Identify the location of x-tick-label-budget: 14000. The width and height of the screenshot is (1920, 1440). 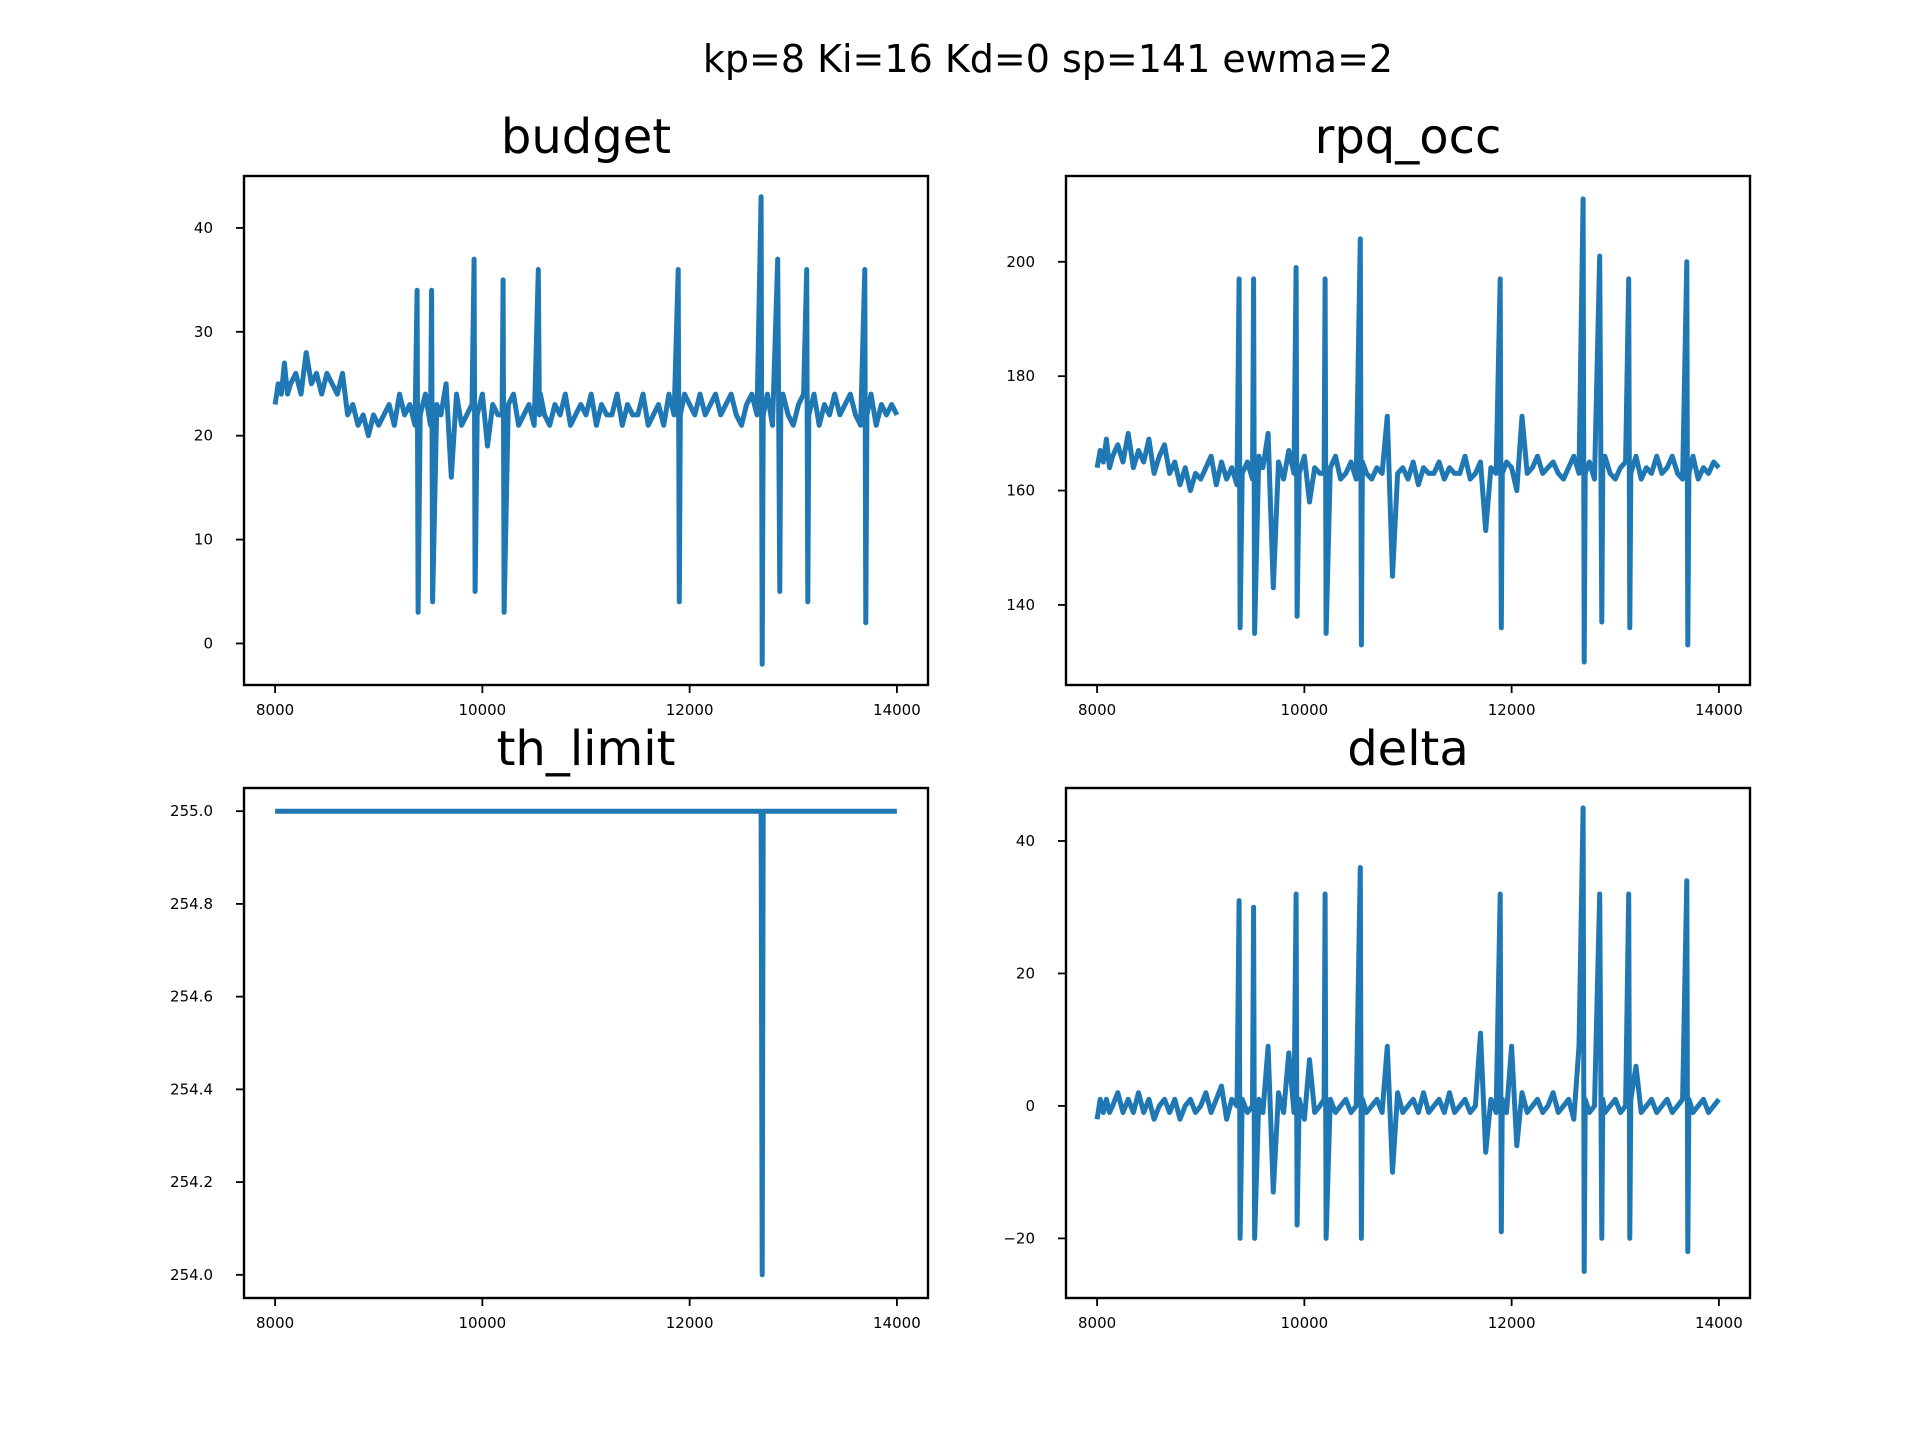
(897, 710).